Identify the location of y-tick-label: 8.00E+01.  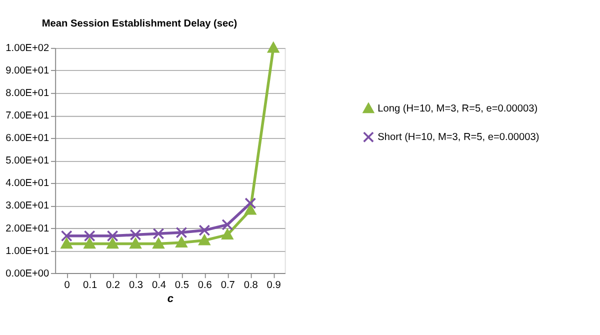
(28, 94).